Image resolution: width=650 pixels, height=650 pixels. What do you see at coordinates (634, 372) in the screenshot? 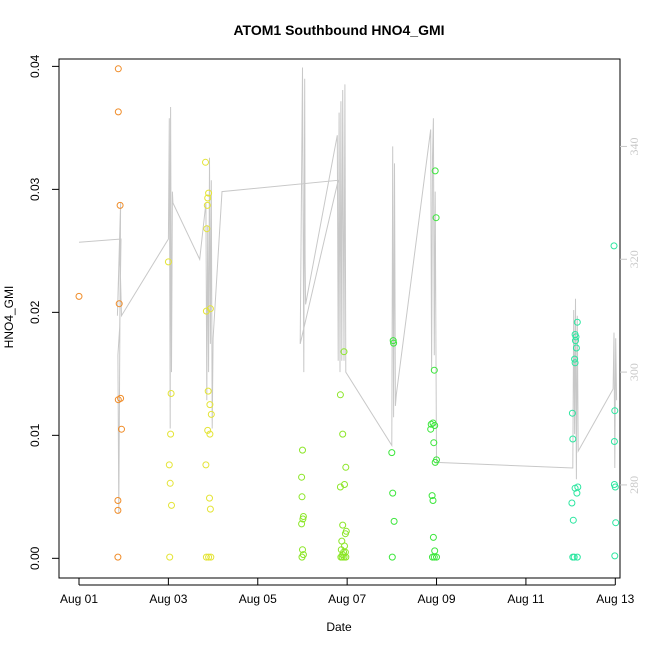
I see `y2-tick-label: 300` at bounding box center [634, 372].